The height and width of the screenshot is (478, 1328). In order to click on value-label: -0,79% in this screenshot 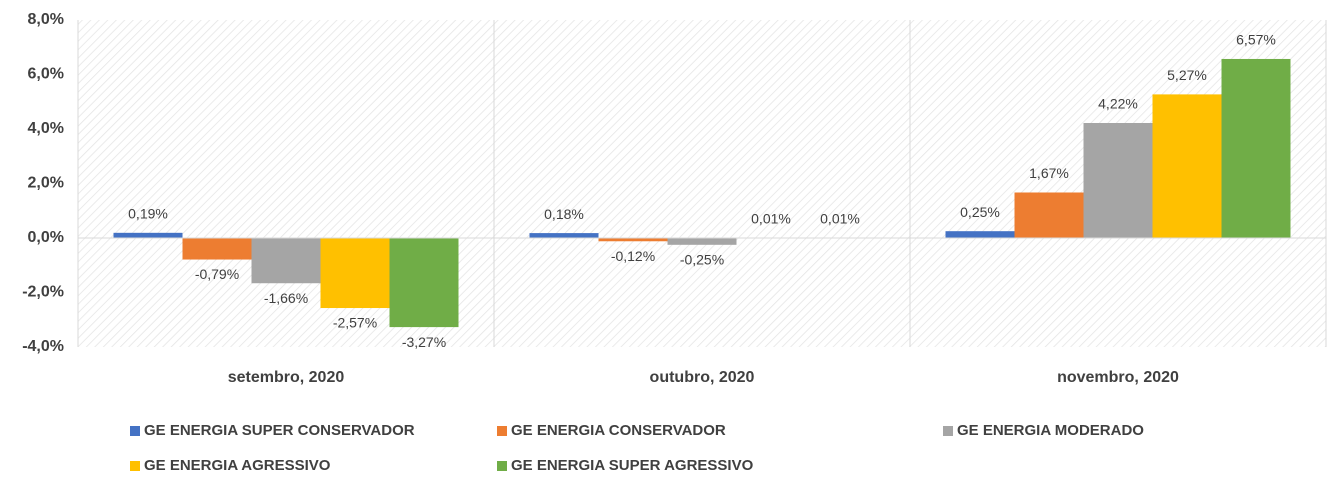, I will do `click(217, 274)`.